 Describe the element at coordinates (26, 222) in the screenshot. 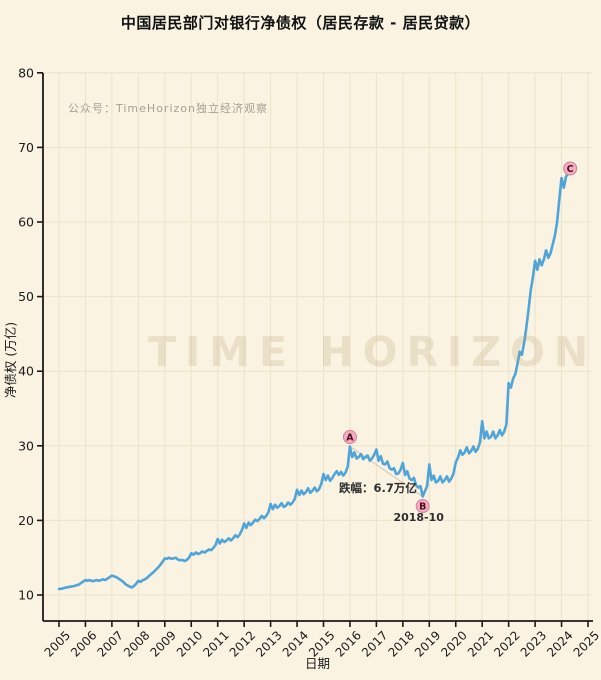

I see `y-tick-label: 60` at that location.